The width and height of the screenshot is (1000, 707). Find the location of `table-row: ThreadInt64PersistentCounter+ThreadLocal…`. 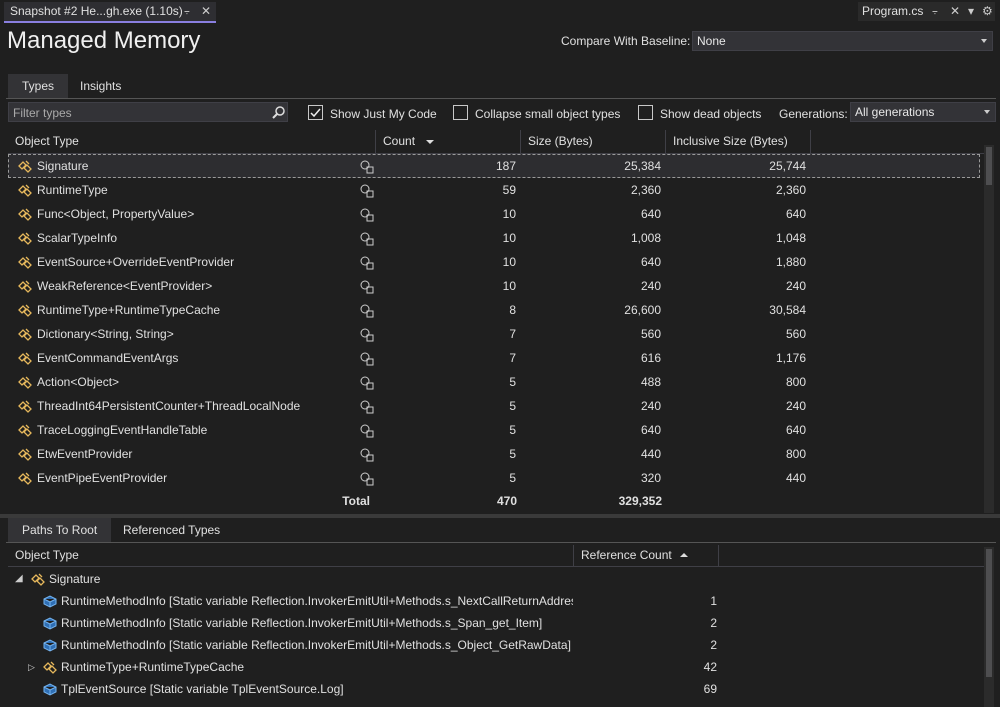

table-row: ThreadInt64PersistentCounter+ThreadLocal… is located at coordinates (494, 406).